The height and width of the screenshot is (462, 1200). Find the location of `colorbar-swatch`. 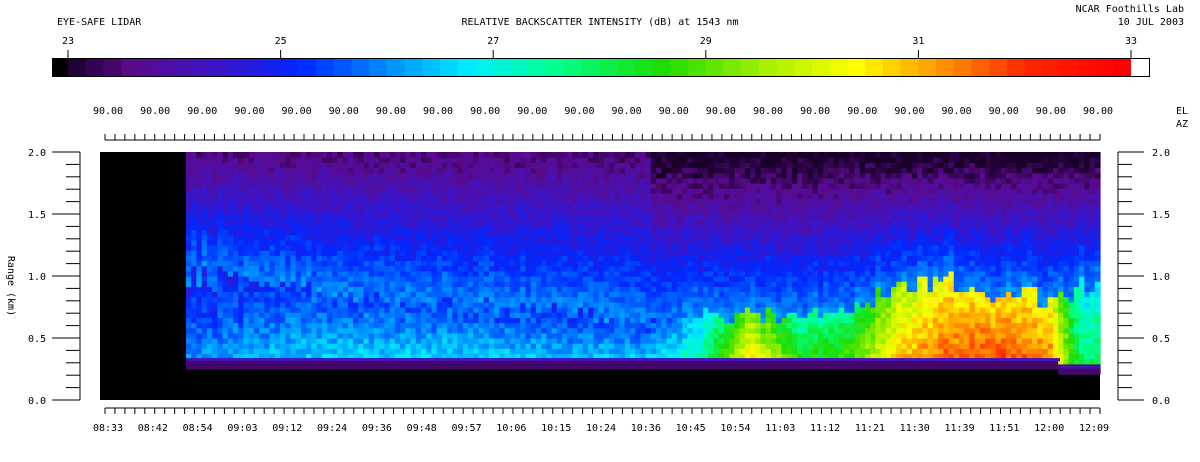

colorbar-swatch is located at coordinates (1069, 67).